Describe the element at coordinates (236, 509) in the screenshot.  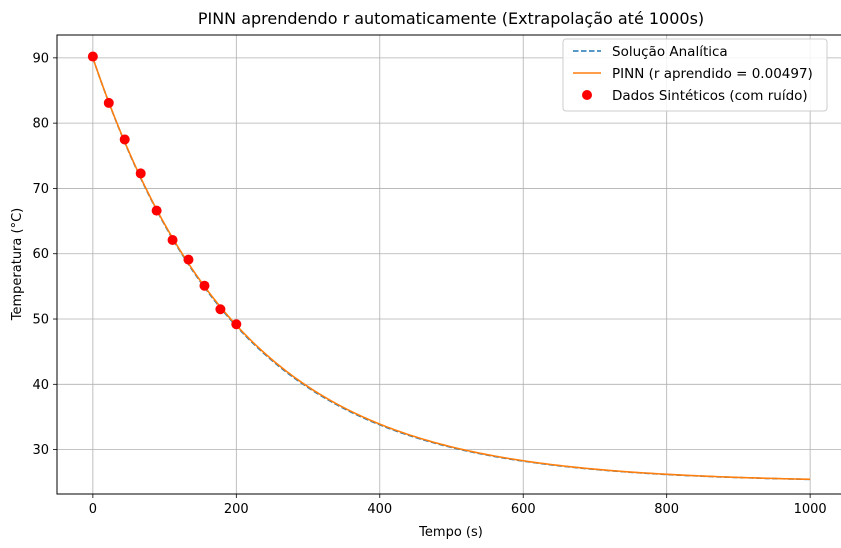
I see `x-tick-label: 200` at that location.